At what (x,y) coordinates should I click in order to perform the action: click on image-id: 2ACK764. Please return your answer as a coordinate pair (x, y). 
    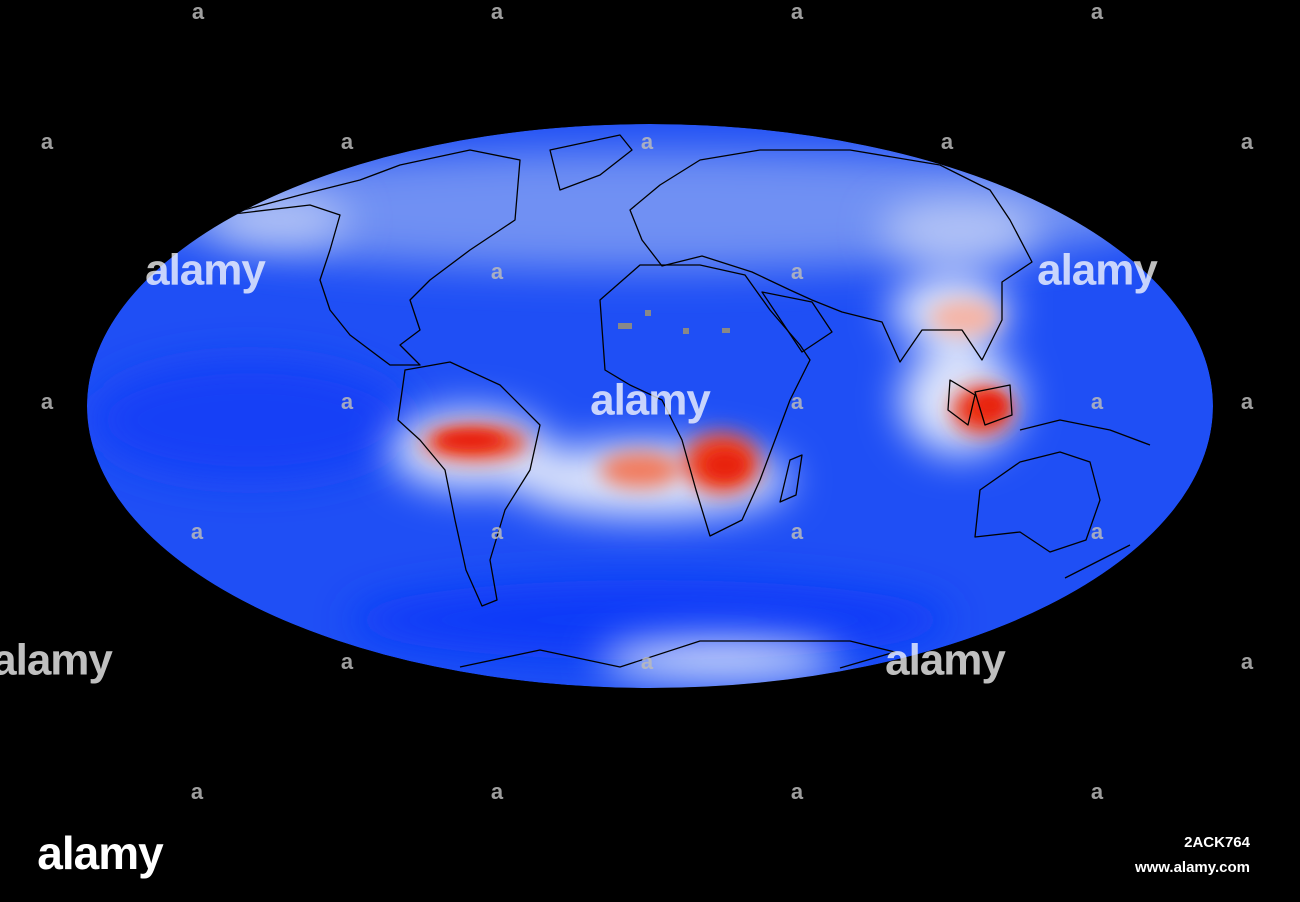
    Looking at the image, I should click on (1217, 842).